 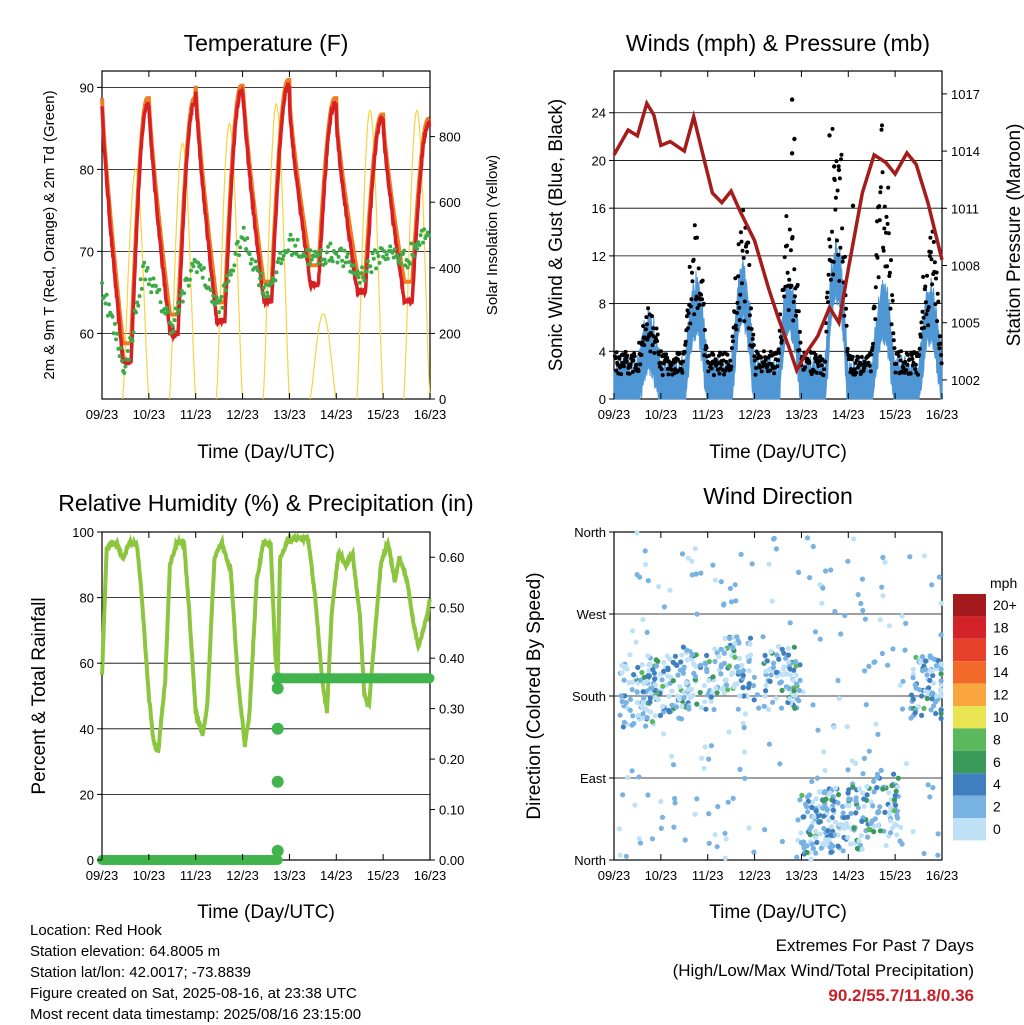 What do you see at coordinates (39, 695) in the screenshot?
I see `humidity-ylabel: Percent & Total Rainfall` at bounding box center [39, 695].